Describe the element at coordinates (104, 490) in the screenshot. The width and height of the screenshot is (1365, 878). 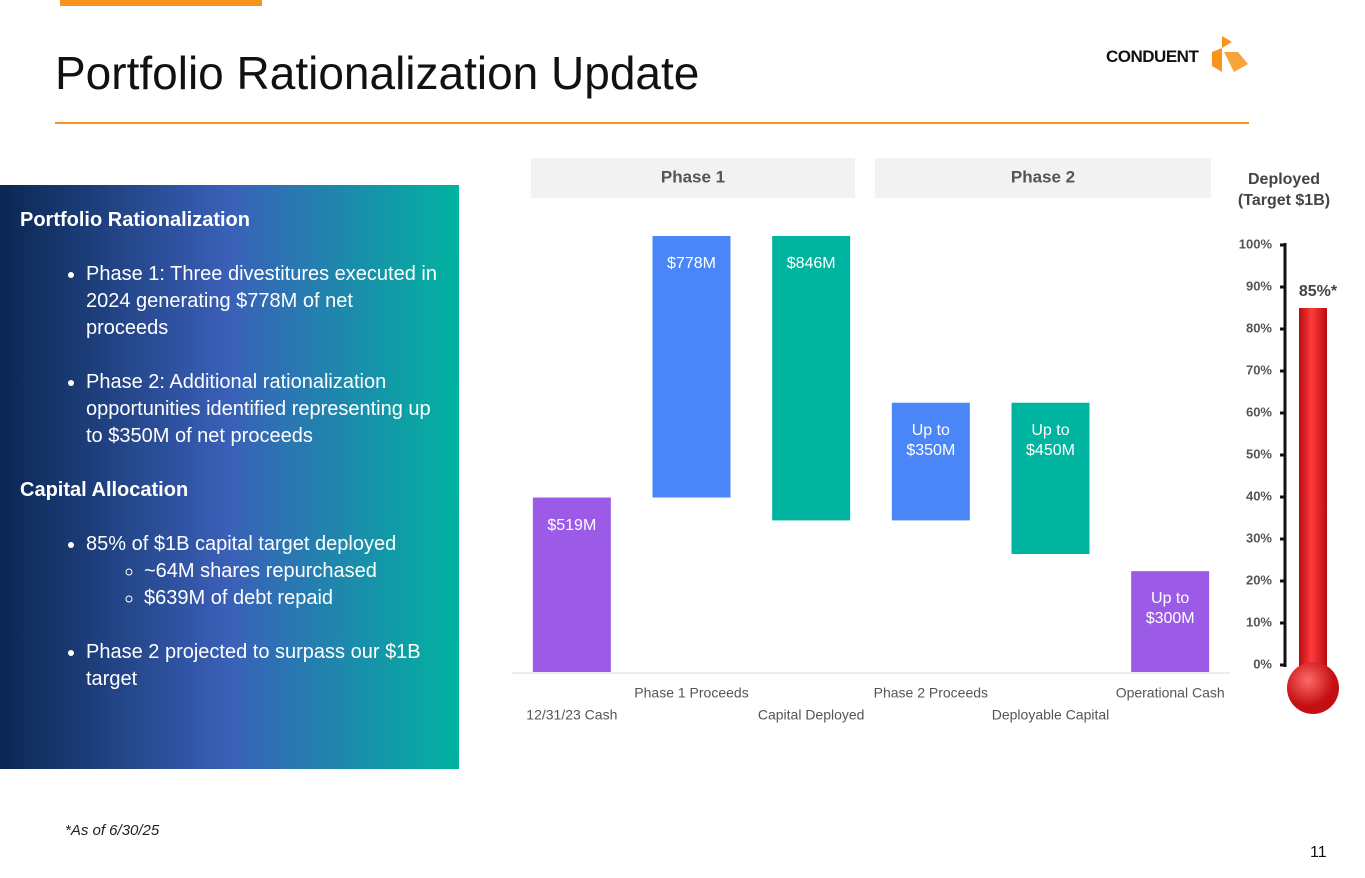
I see `section-heading: Capital Allocation` at that location.